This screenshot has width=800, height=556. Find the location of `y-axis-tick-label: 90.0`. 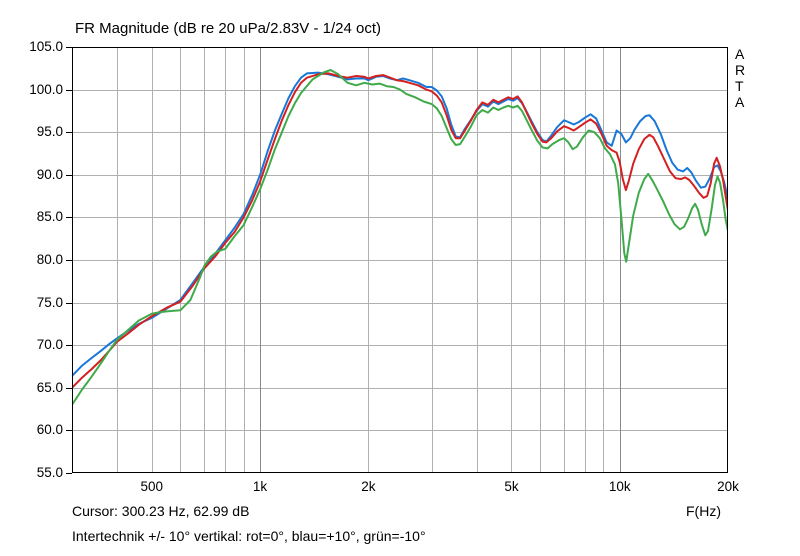

y-axis-tick-label: 90.0 is located at coordinates (49, 174).